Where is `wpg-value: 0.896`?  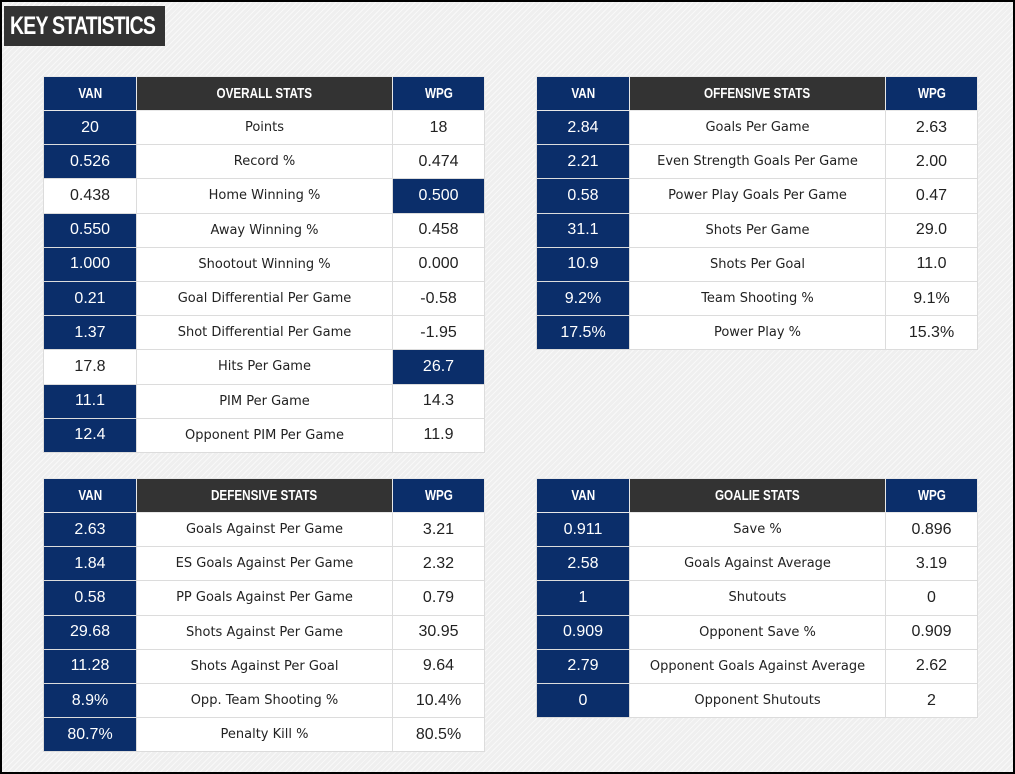 wpg-value: 0.896 is located at coordinates (931, 529).